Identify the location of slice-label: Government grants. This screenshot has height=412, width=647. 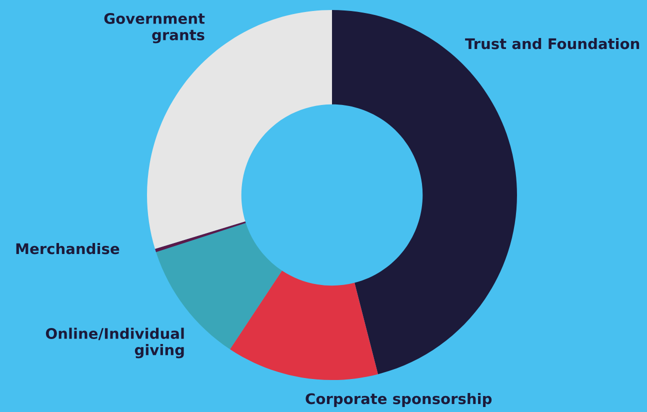
(154, 28).